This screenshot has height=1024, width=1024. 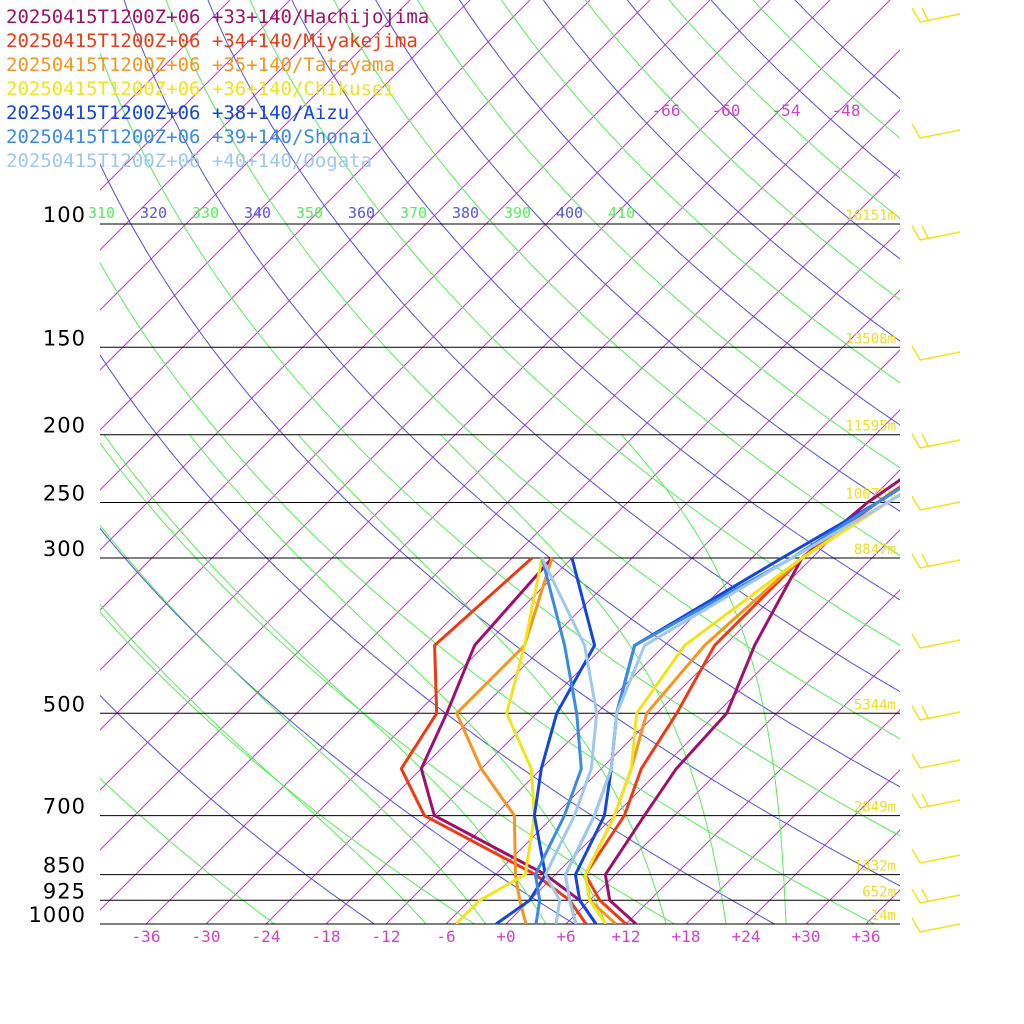 I want to click on temperature-tick-label: +36, so click(x=866, y=936).